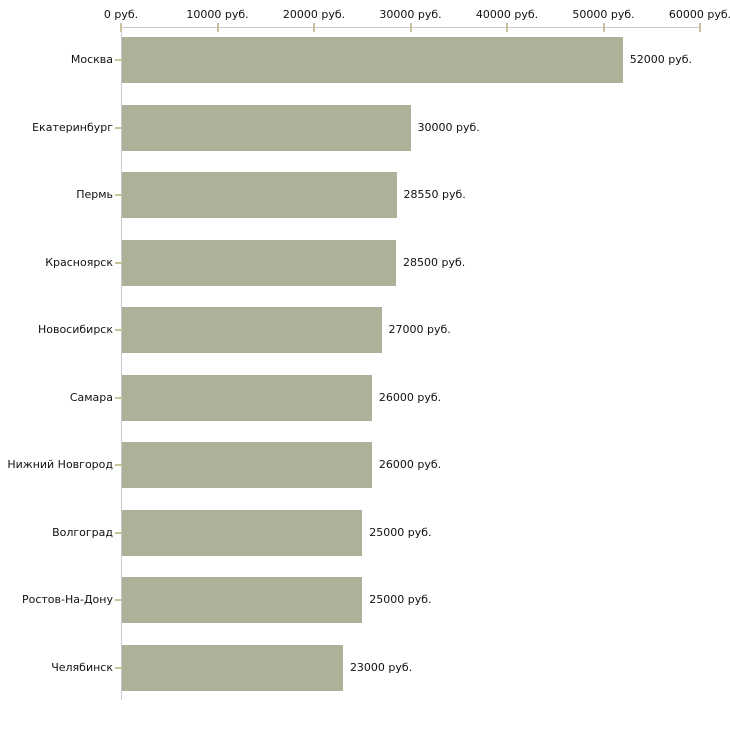 This screenshot has width=730, height=730. Describe the element at coordinates (419, 329) in the screenshot. I see `value-label: 27000 руб.` at that location.